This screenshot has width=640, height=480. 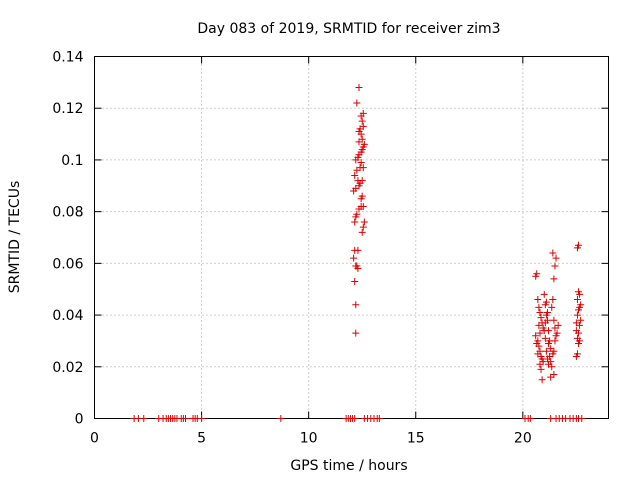 What do you see at coordinates (72, 161) in the screenshot?
I see `y-tick-label: 0.1` at bounding box center [72, 161].